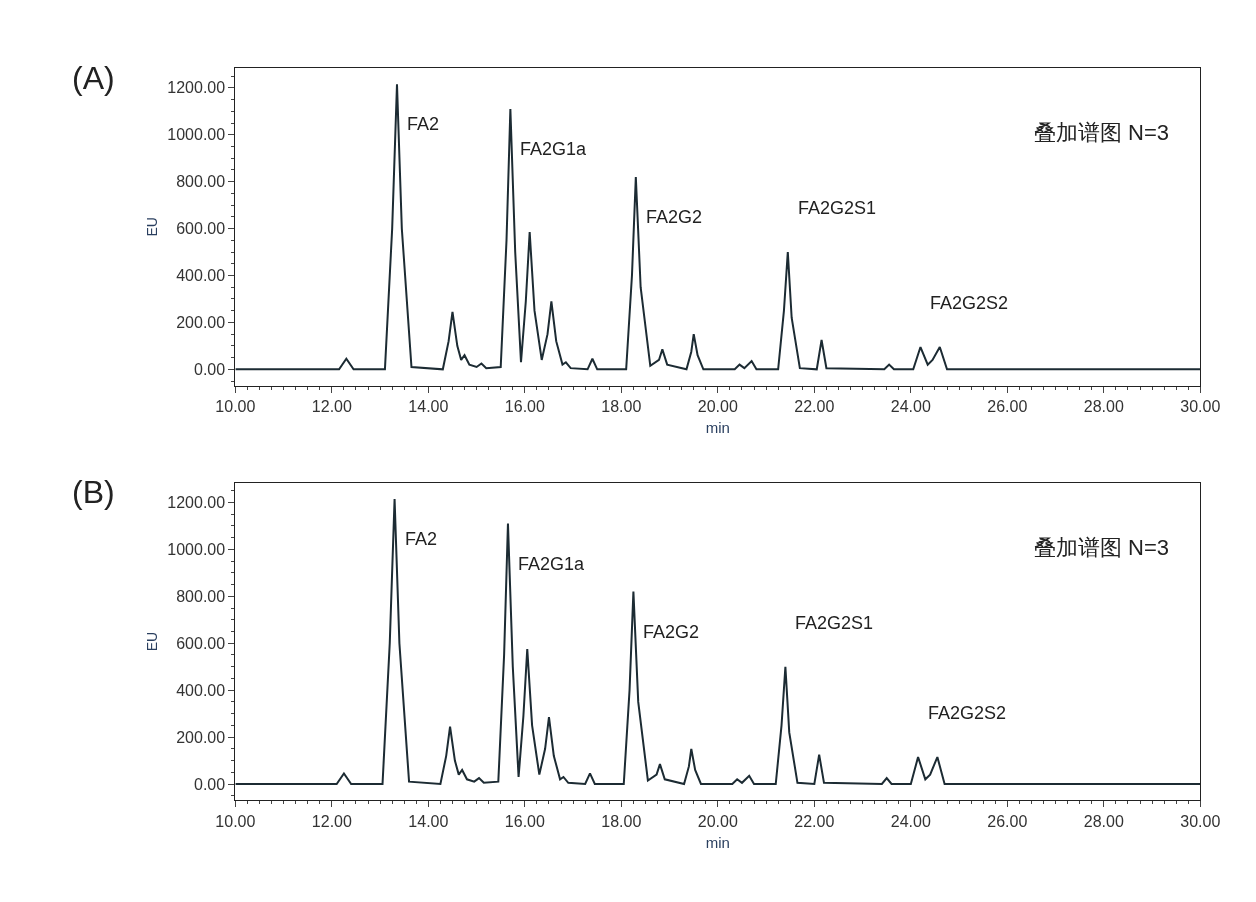  What do you see at coordinates (93, 78) in the screenshot?
I see `chart-title: (A)` at bounding box center [93, 78].